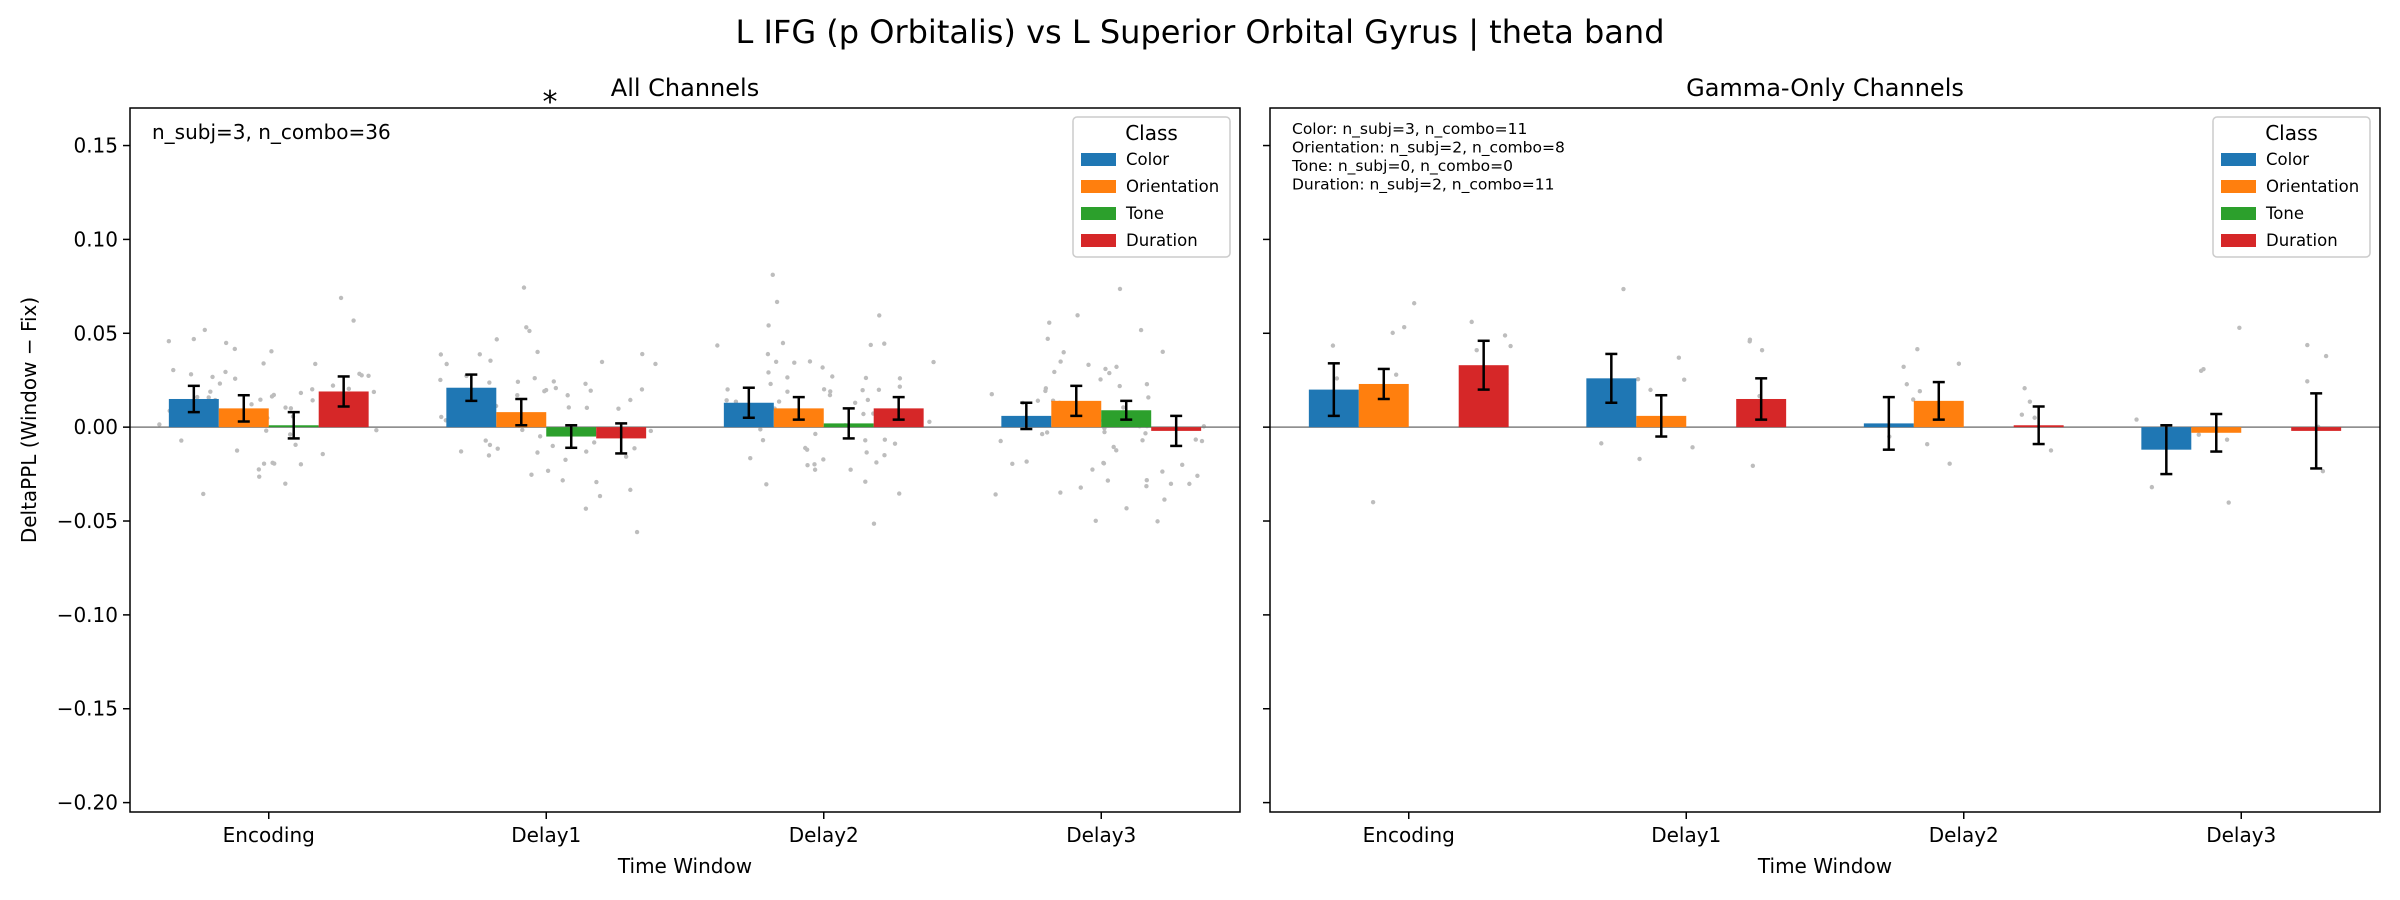 This screenshot has height=900, width=2400. What do you see at coordinates (2284, 213) in the screenshot?
I see `legend-entry: Tone` at bounding box center [2284, 213].